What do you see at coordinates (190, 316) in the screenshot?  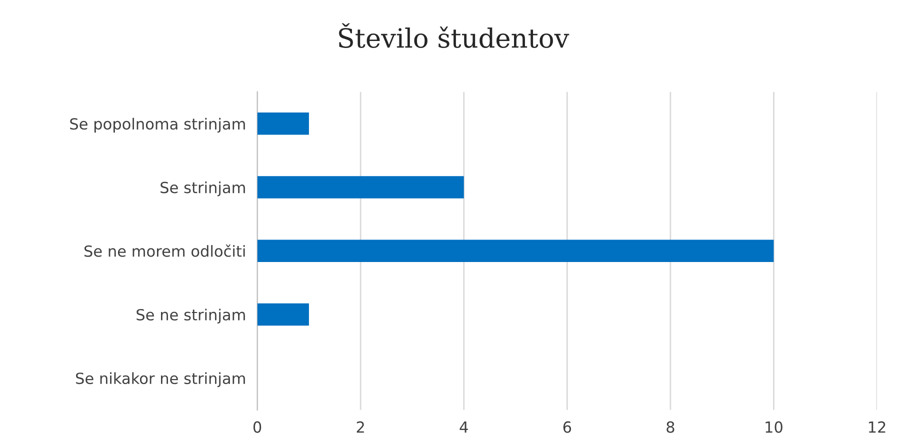 I see `y-tick-label: Se ne strinjam` at bounding box center [190, 316].